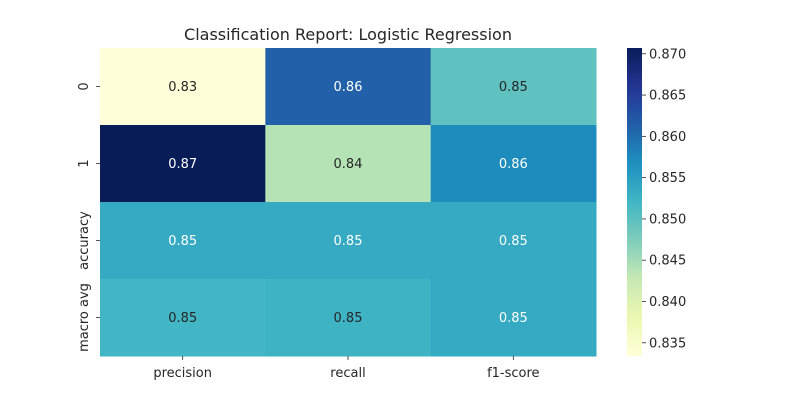  What do you see at coordinates (347, 373) in the screenshot?
I see `x-tick-label: recall` at bounding box center [347, 373].